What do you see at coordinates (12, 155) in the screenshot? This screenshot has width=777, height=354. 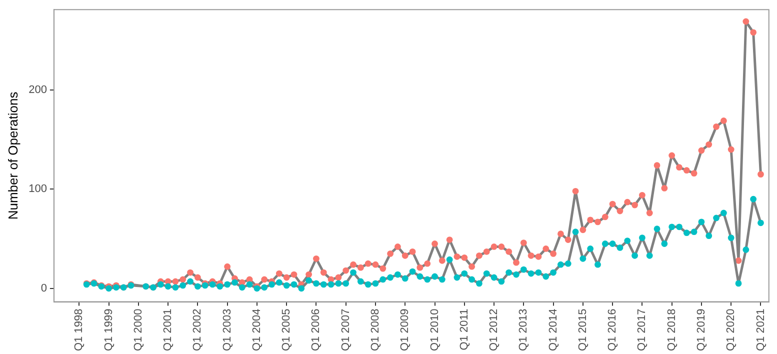 I see `y-axis-title: Number of Operations` at bounding box center [12, 155].